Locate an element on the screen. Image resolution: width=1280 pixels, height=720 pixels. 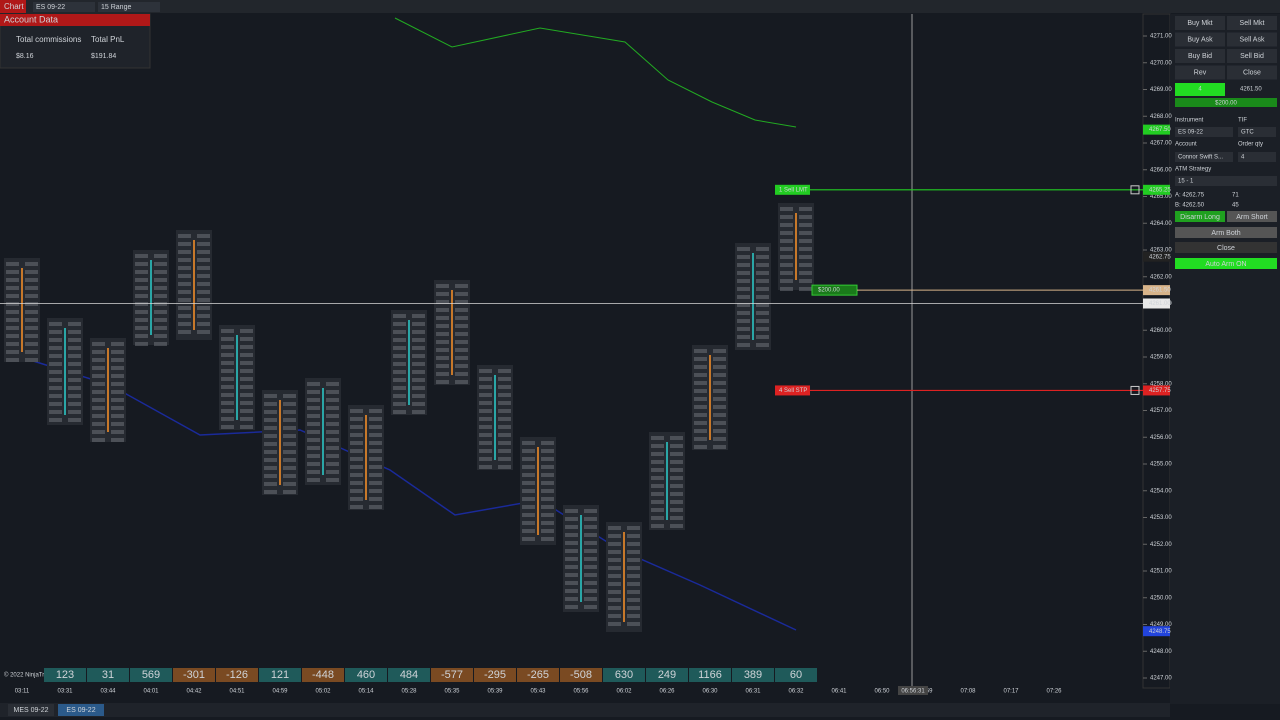
price-tick-label: 4265.00 is located at coordinates (1161, 197).